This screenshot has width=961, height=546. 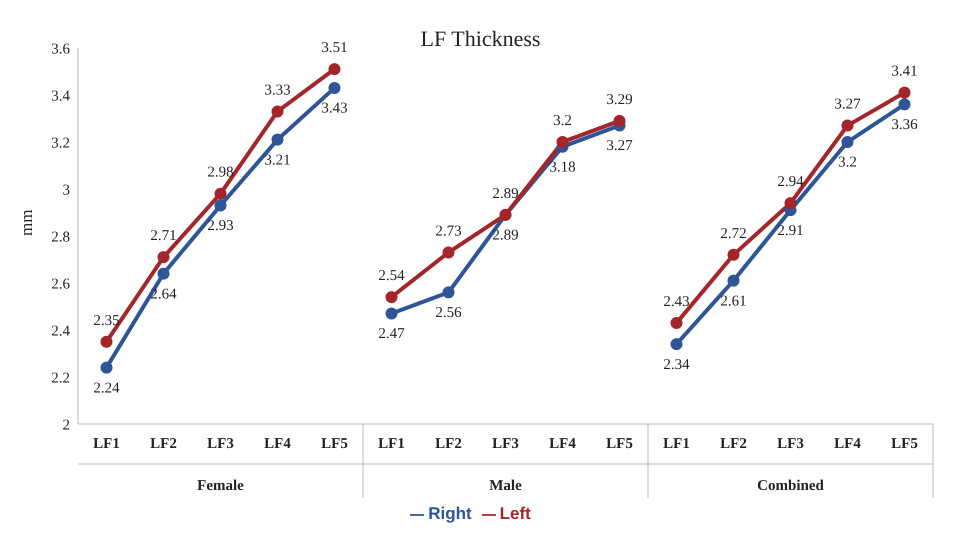 What do you see at coordinates (448, 313) in the screenshot?
I see `data-label: 2.56` at bounding box center [448, 313].